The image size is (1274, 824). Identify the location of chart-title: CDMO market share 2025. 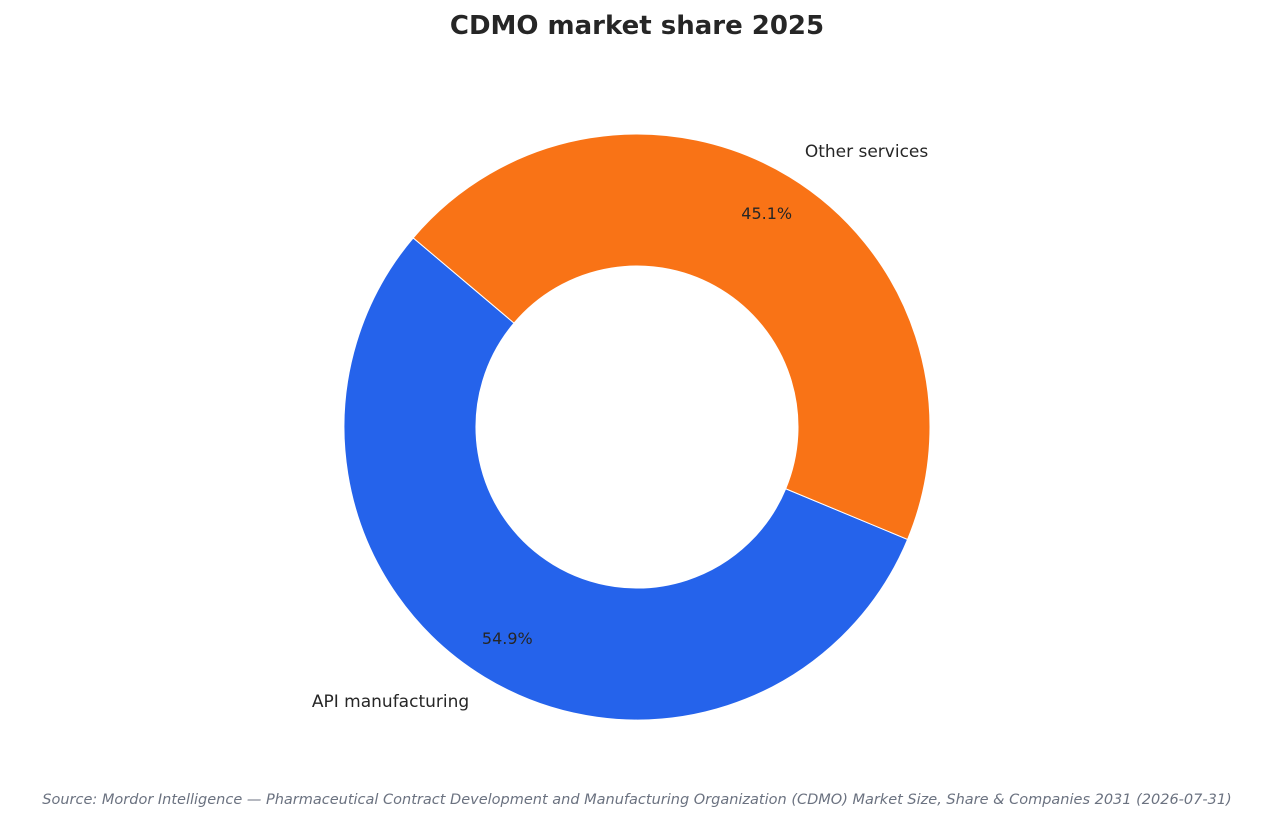
(637, 26).